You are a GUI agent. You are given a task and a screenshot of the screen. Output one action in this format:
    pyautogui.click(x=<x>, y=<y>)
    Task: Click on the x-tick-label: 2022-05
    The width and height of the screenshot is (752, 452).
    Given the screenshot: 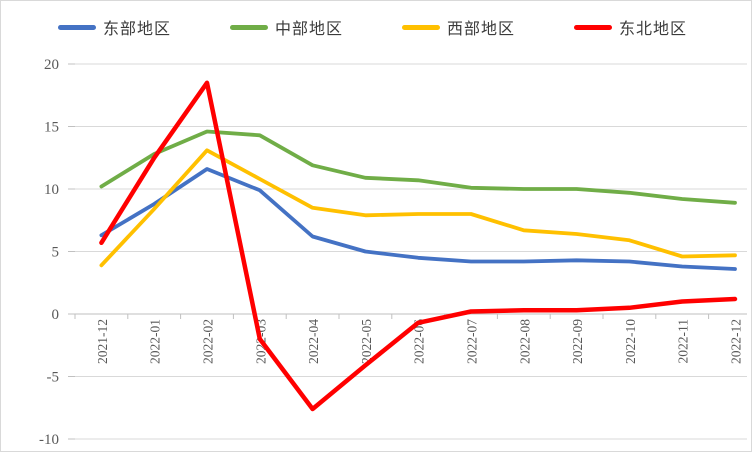 What is the action you would take?
    pyautogui.click(x=366, y=341)
    